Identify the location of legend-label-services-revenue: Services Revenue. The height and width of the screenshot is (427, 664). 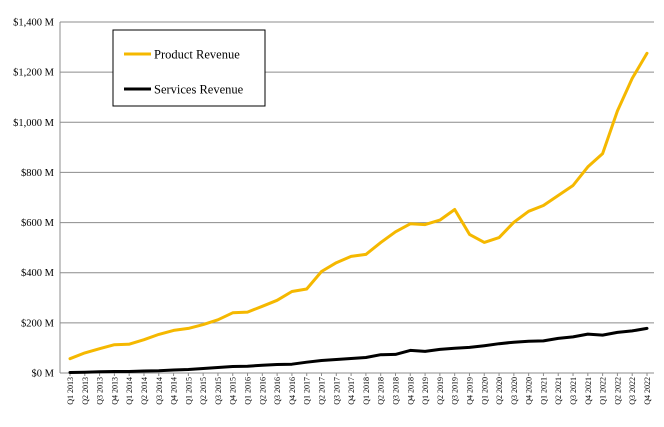
(199, 90).